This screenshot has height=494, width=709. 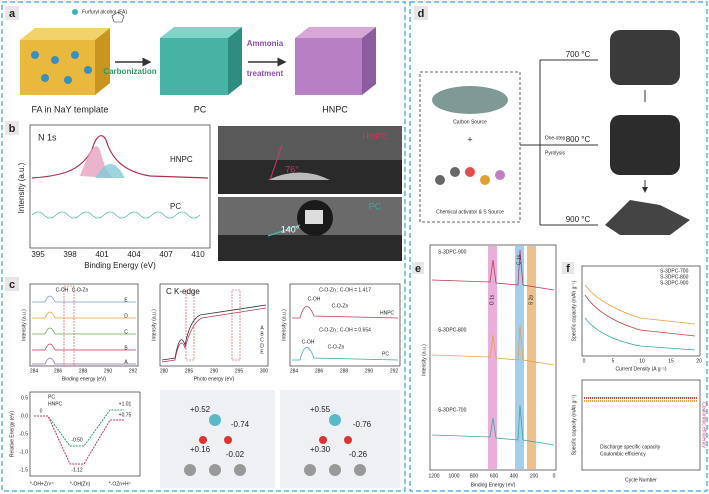 What do you see at coordinates (189, 371) in the screenshot?
I see `tick-label: 285` at bounding box center [189, 371].